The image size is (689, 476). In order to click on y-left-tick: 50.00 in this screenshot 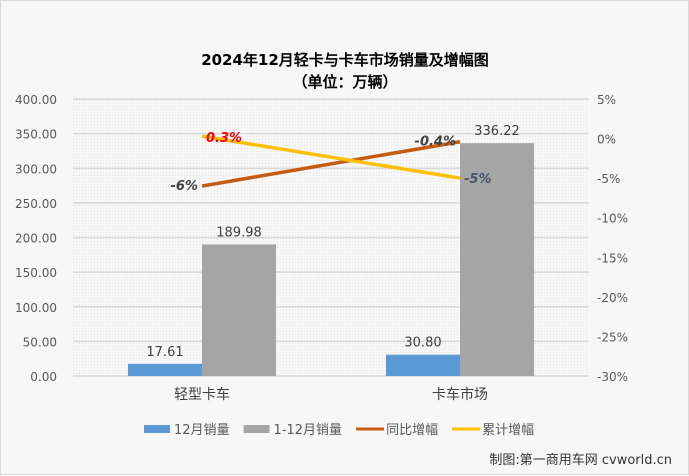, I will do `click(40, 342)`.